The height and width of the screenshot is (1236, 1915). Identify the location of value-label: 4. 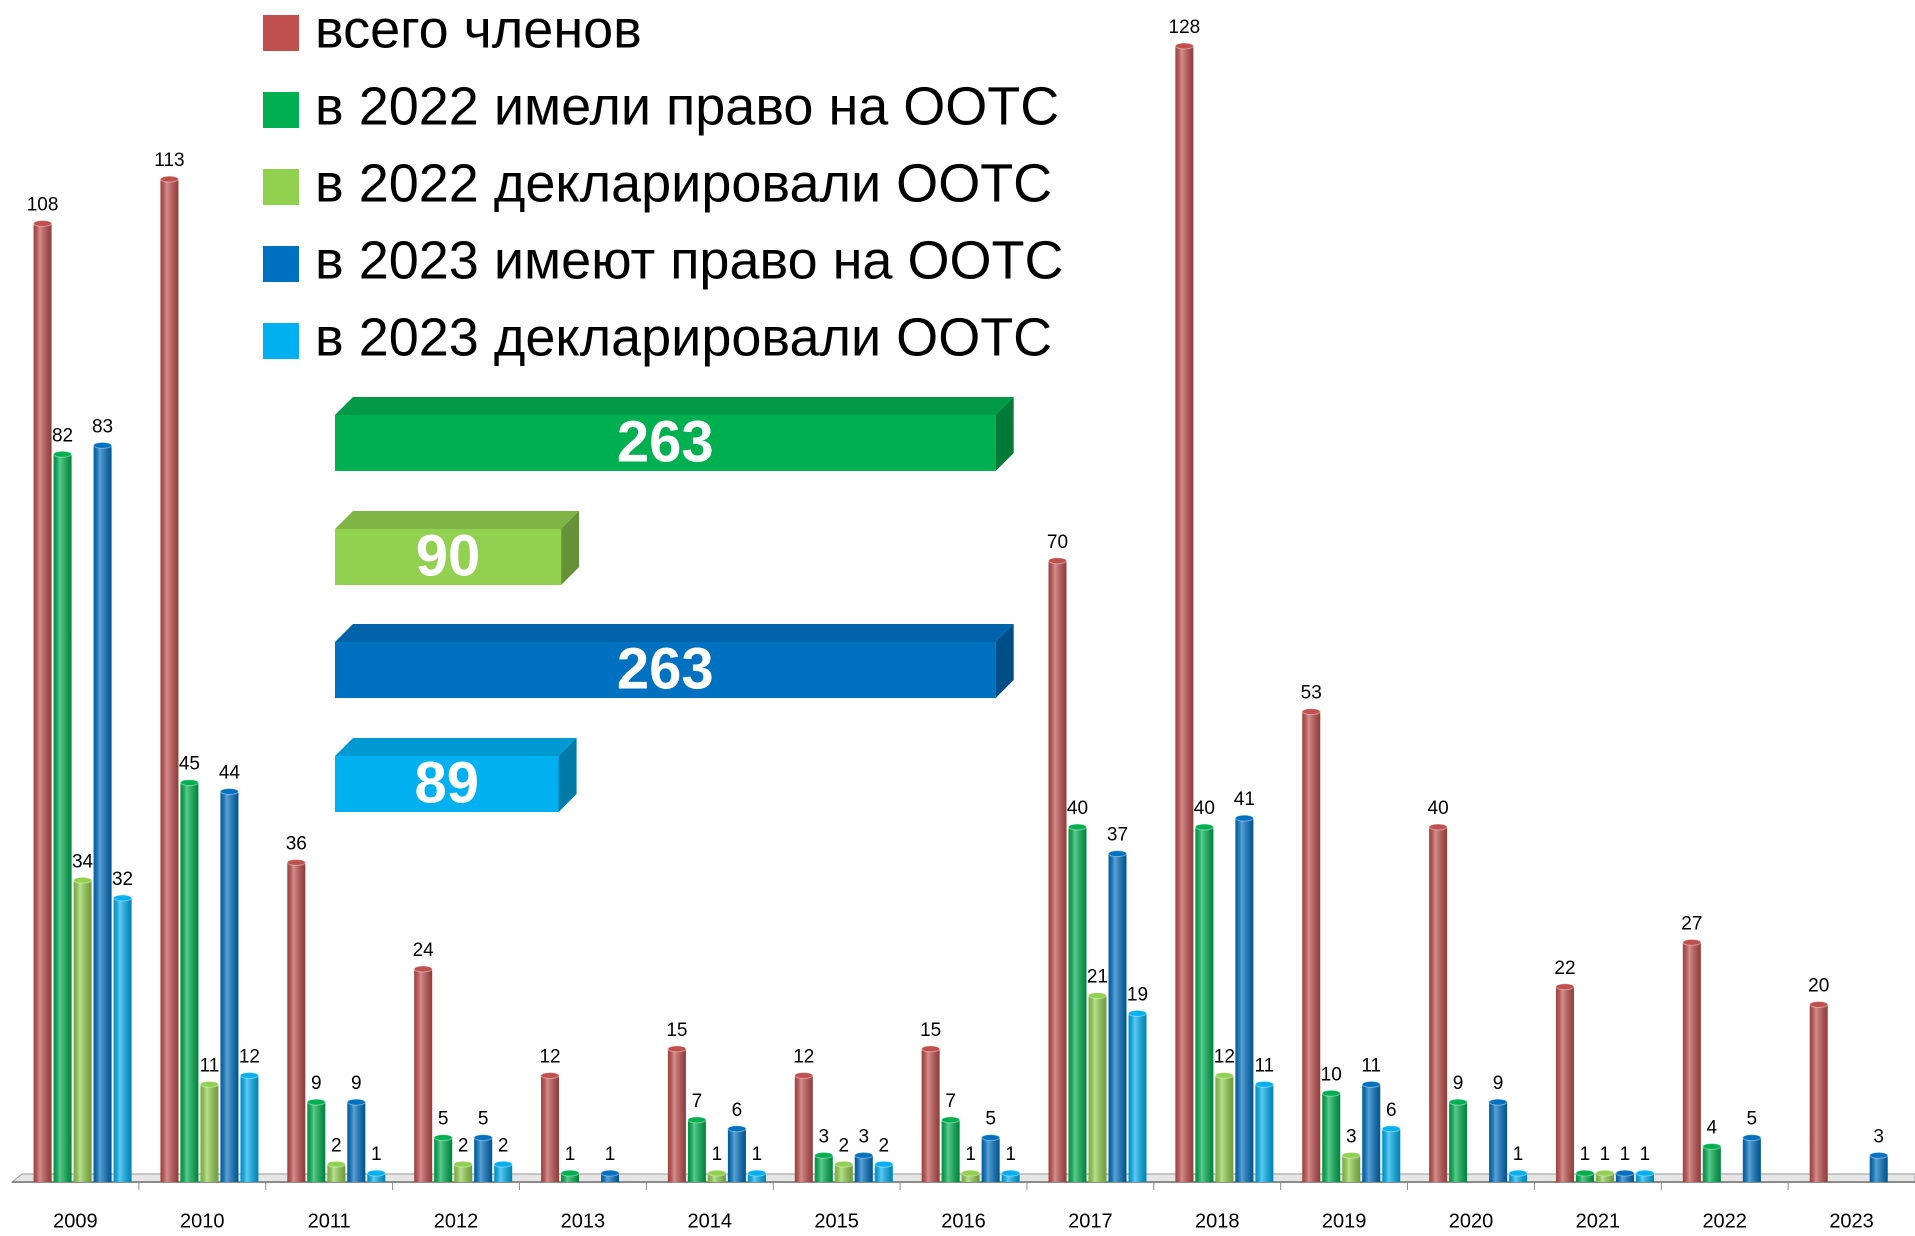
(1712, 1128).